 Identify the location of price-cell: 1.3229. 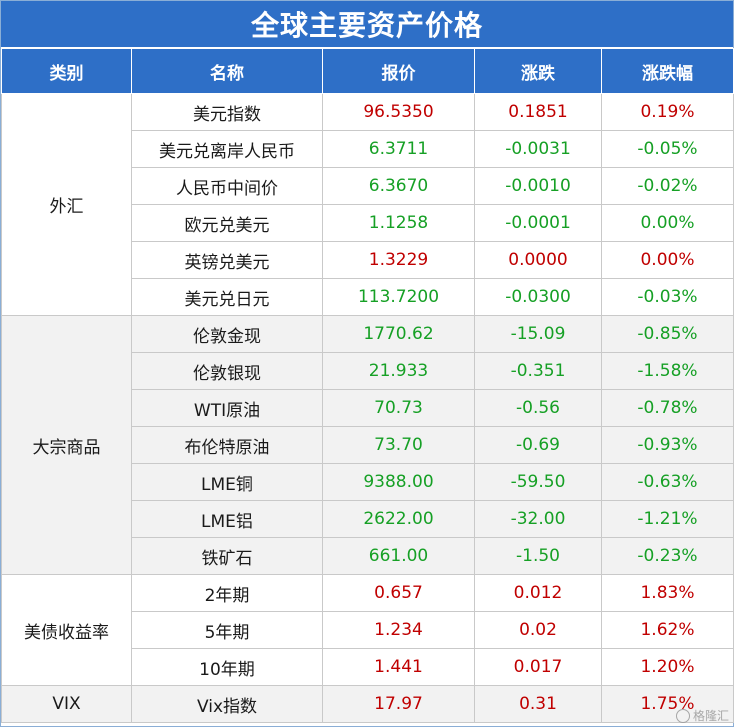
(398, 260).